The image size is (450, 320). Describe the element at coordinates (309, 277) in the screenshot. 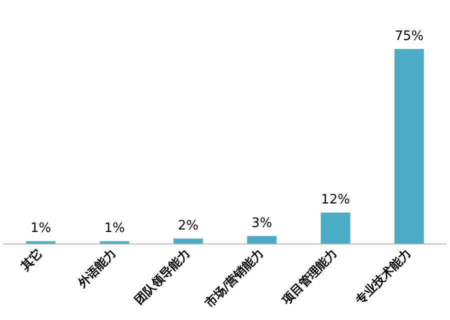

I see `x-tick-label: 项目管理能力` at that location.